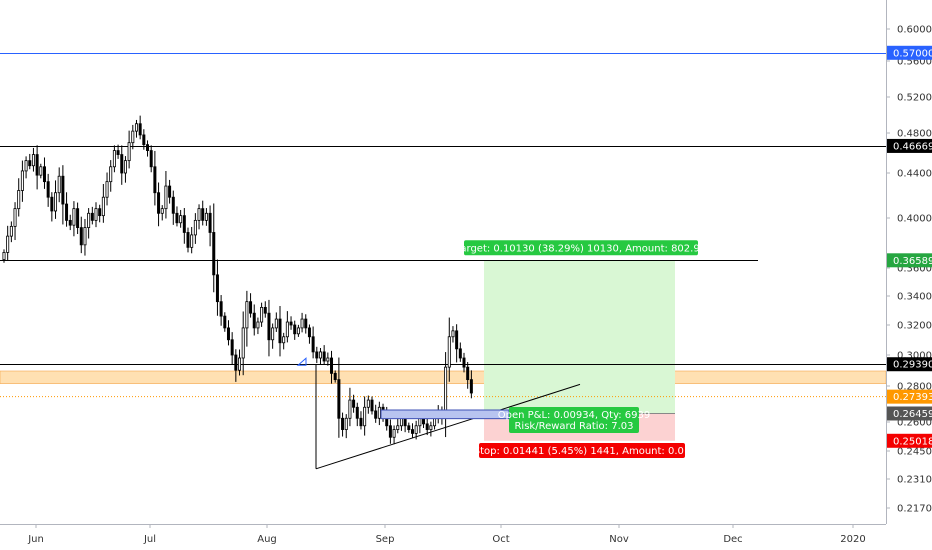 This screenshot has height=550, width=932. I want to click on price-tag-label: 0.29390, so click(912, 365).